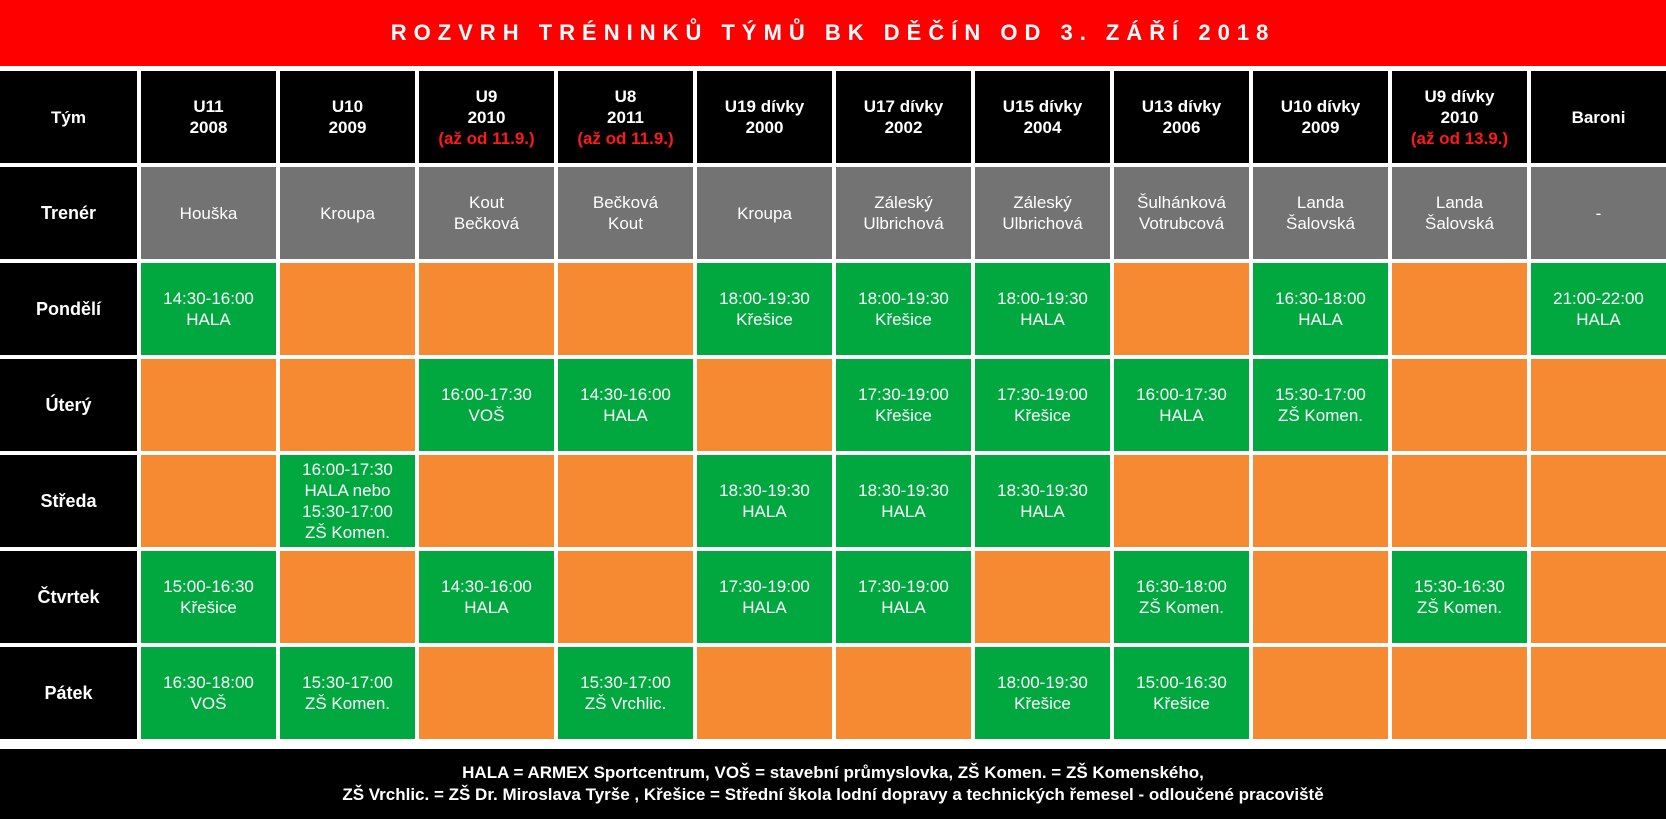  Describe the element at coordinates (1598, 309) in the screenshot. I see `training-slot: 21:00-22:00 HALA` at that location.